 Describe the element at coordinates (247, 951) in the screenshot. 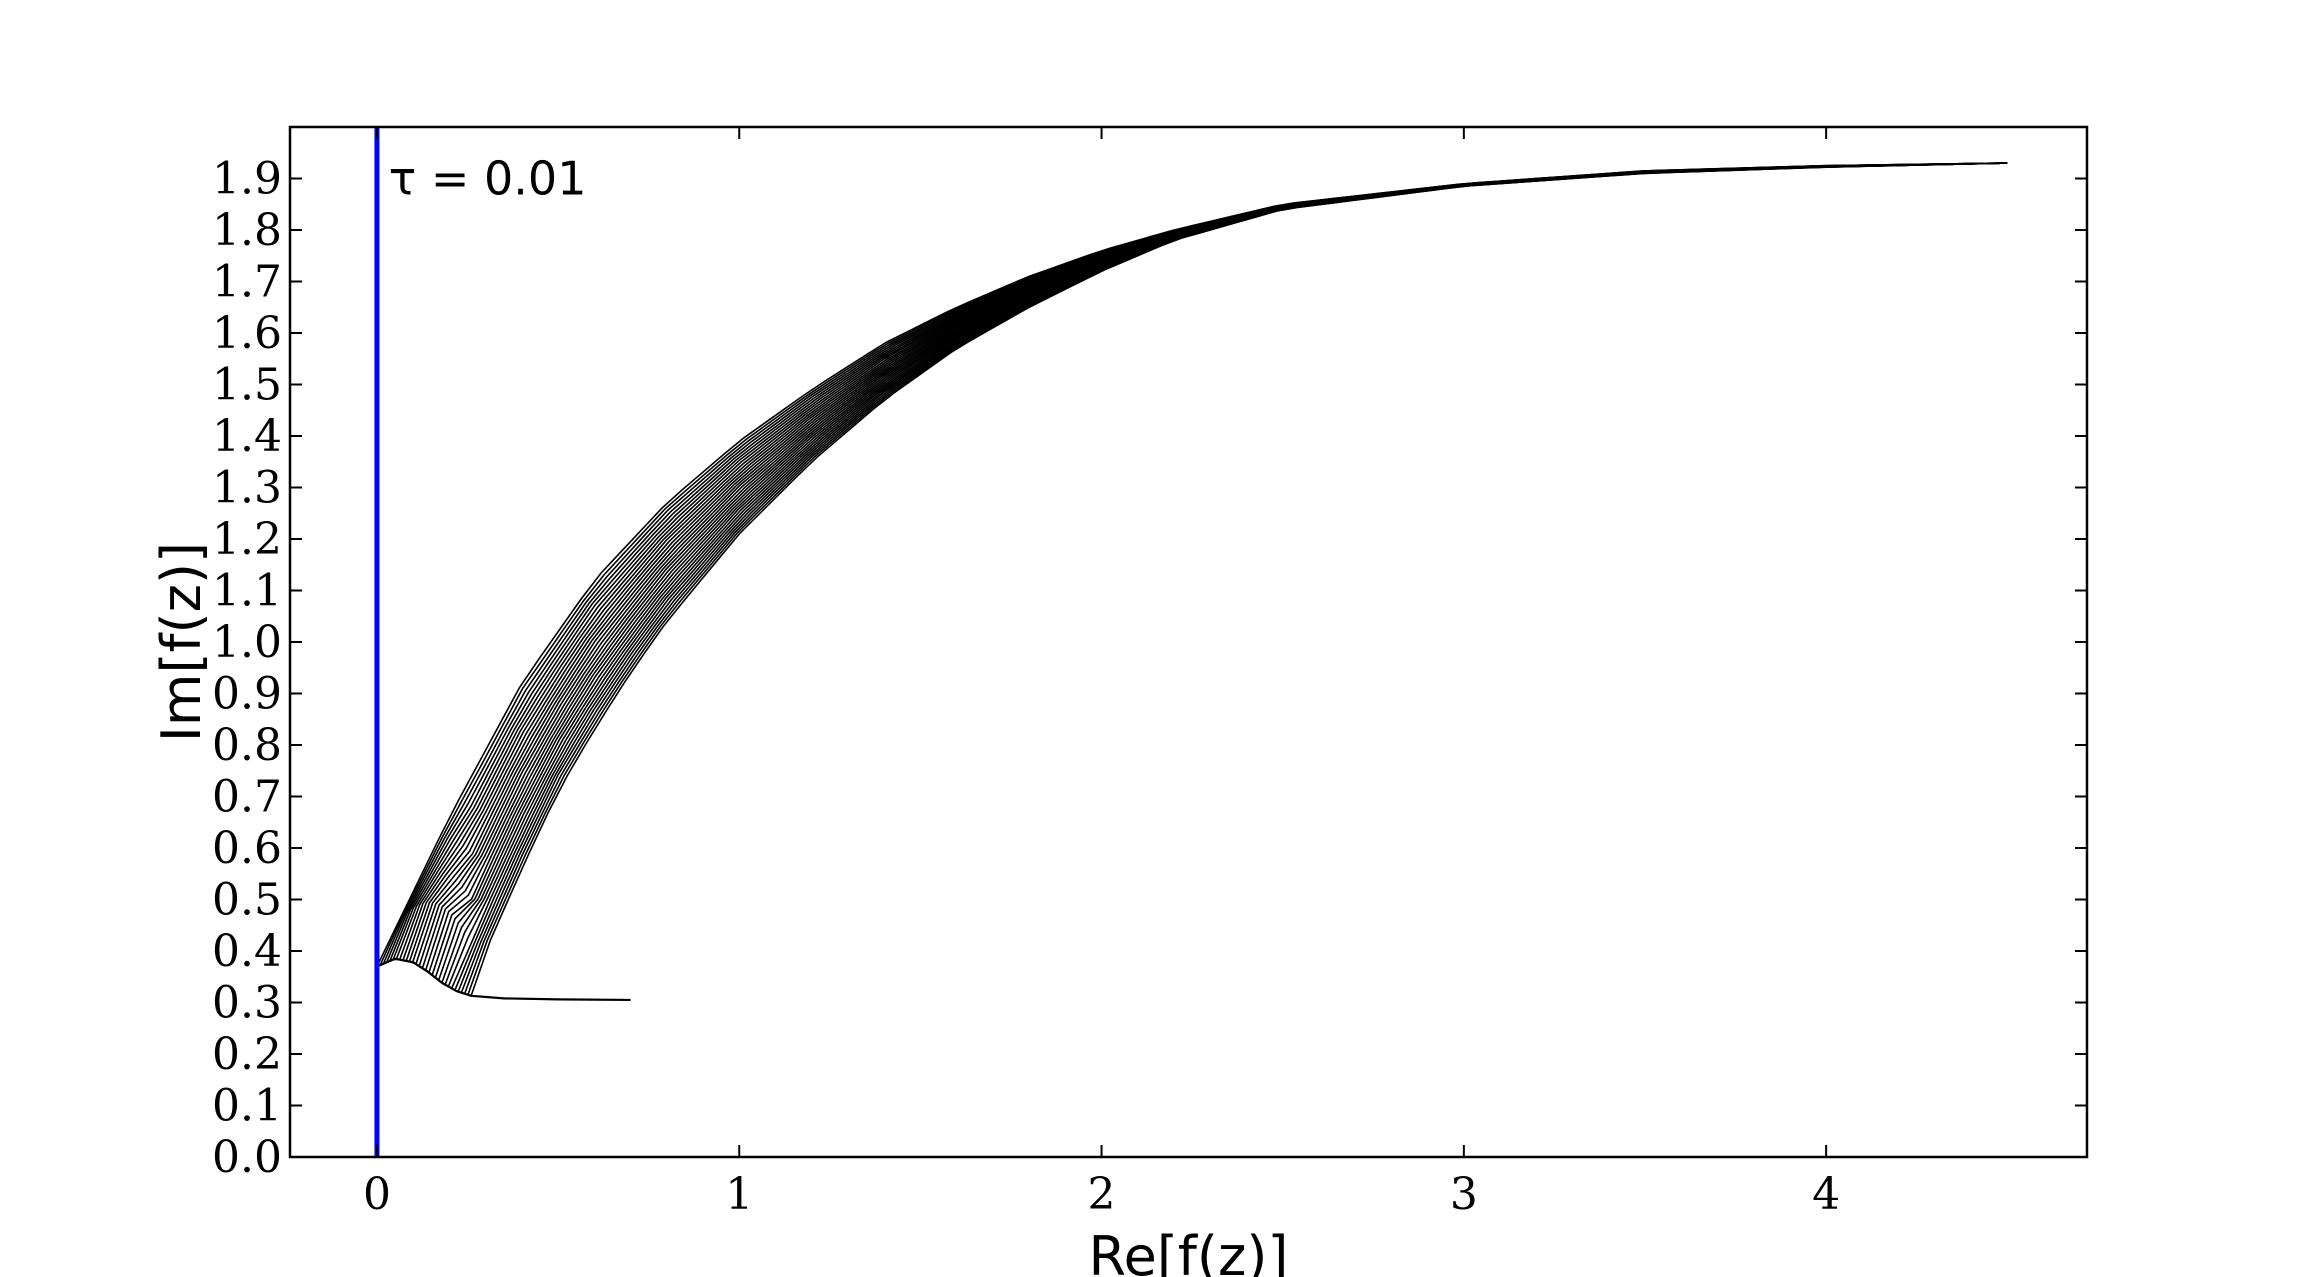

I see `y-tick-label: 0.4` at that location.